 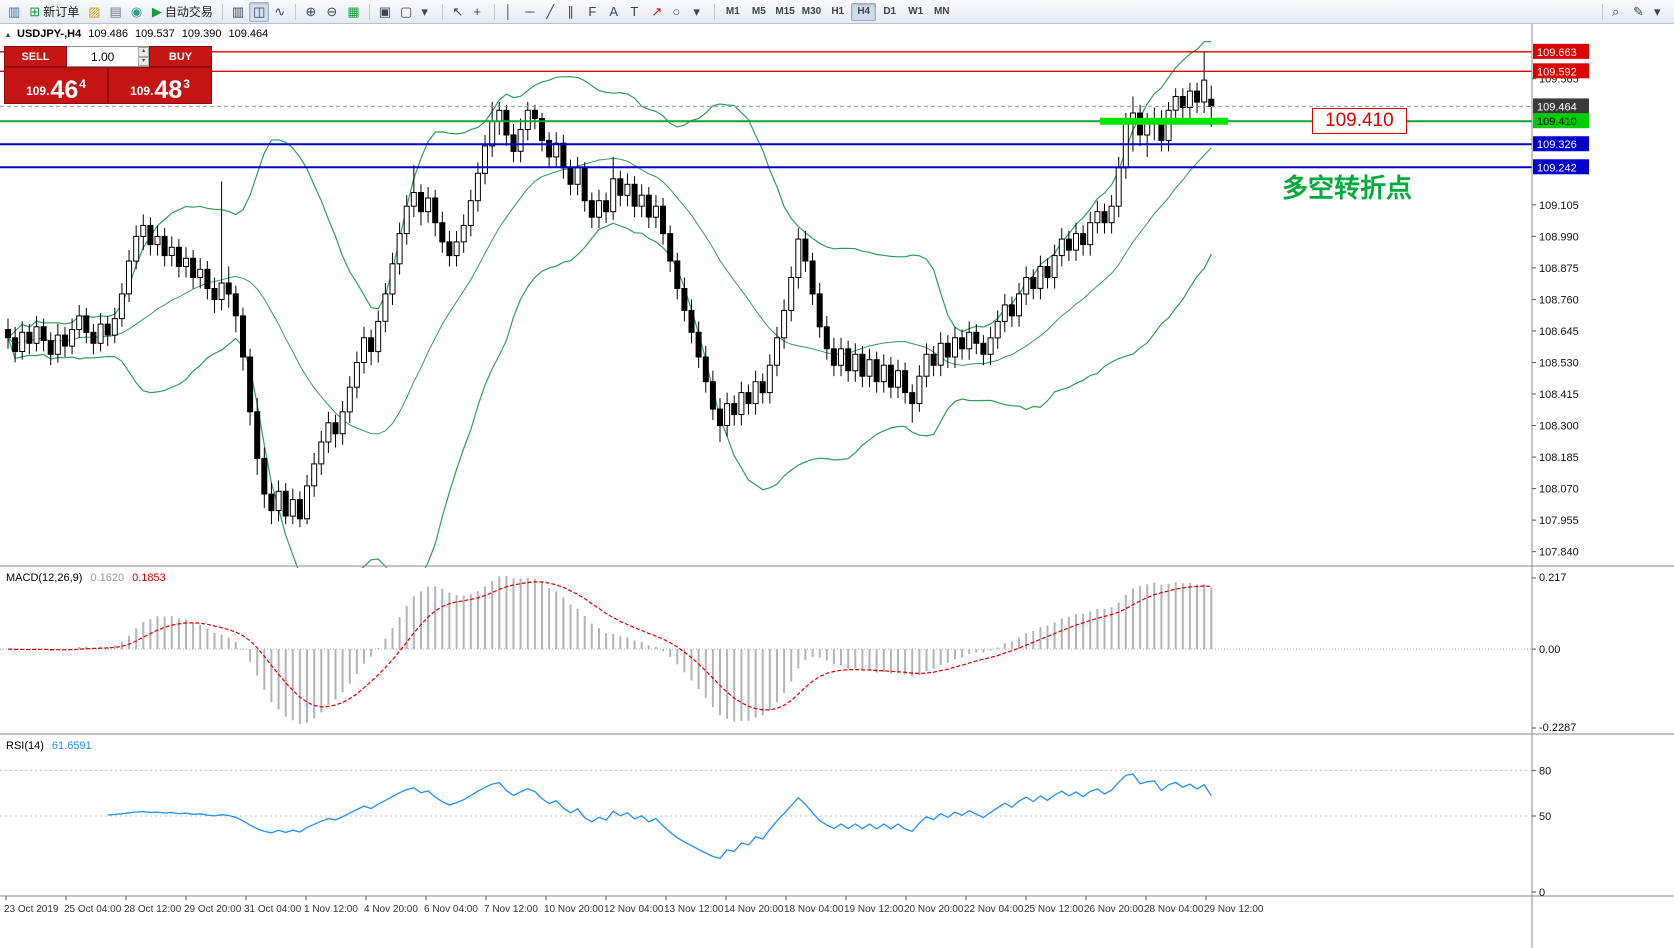 I want to click on sell-price-prefix: 109., so click(x=38, y=91).